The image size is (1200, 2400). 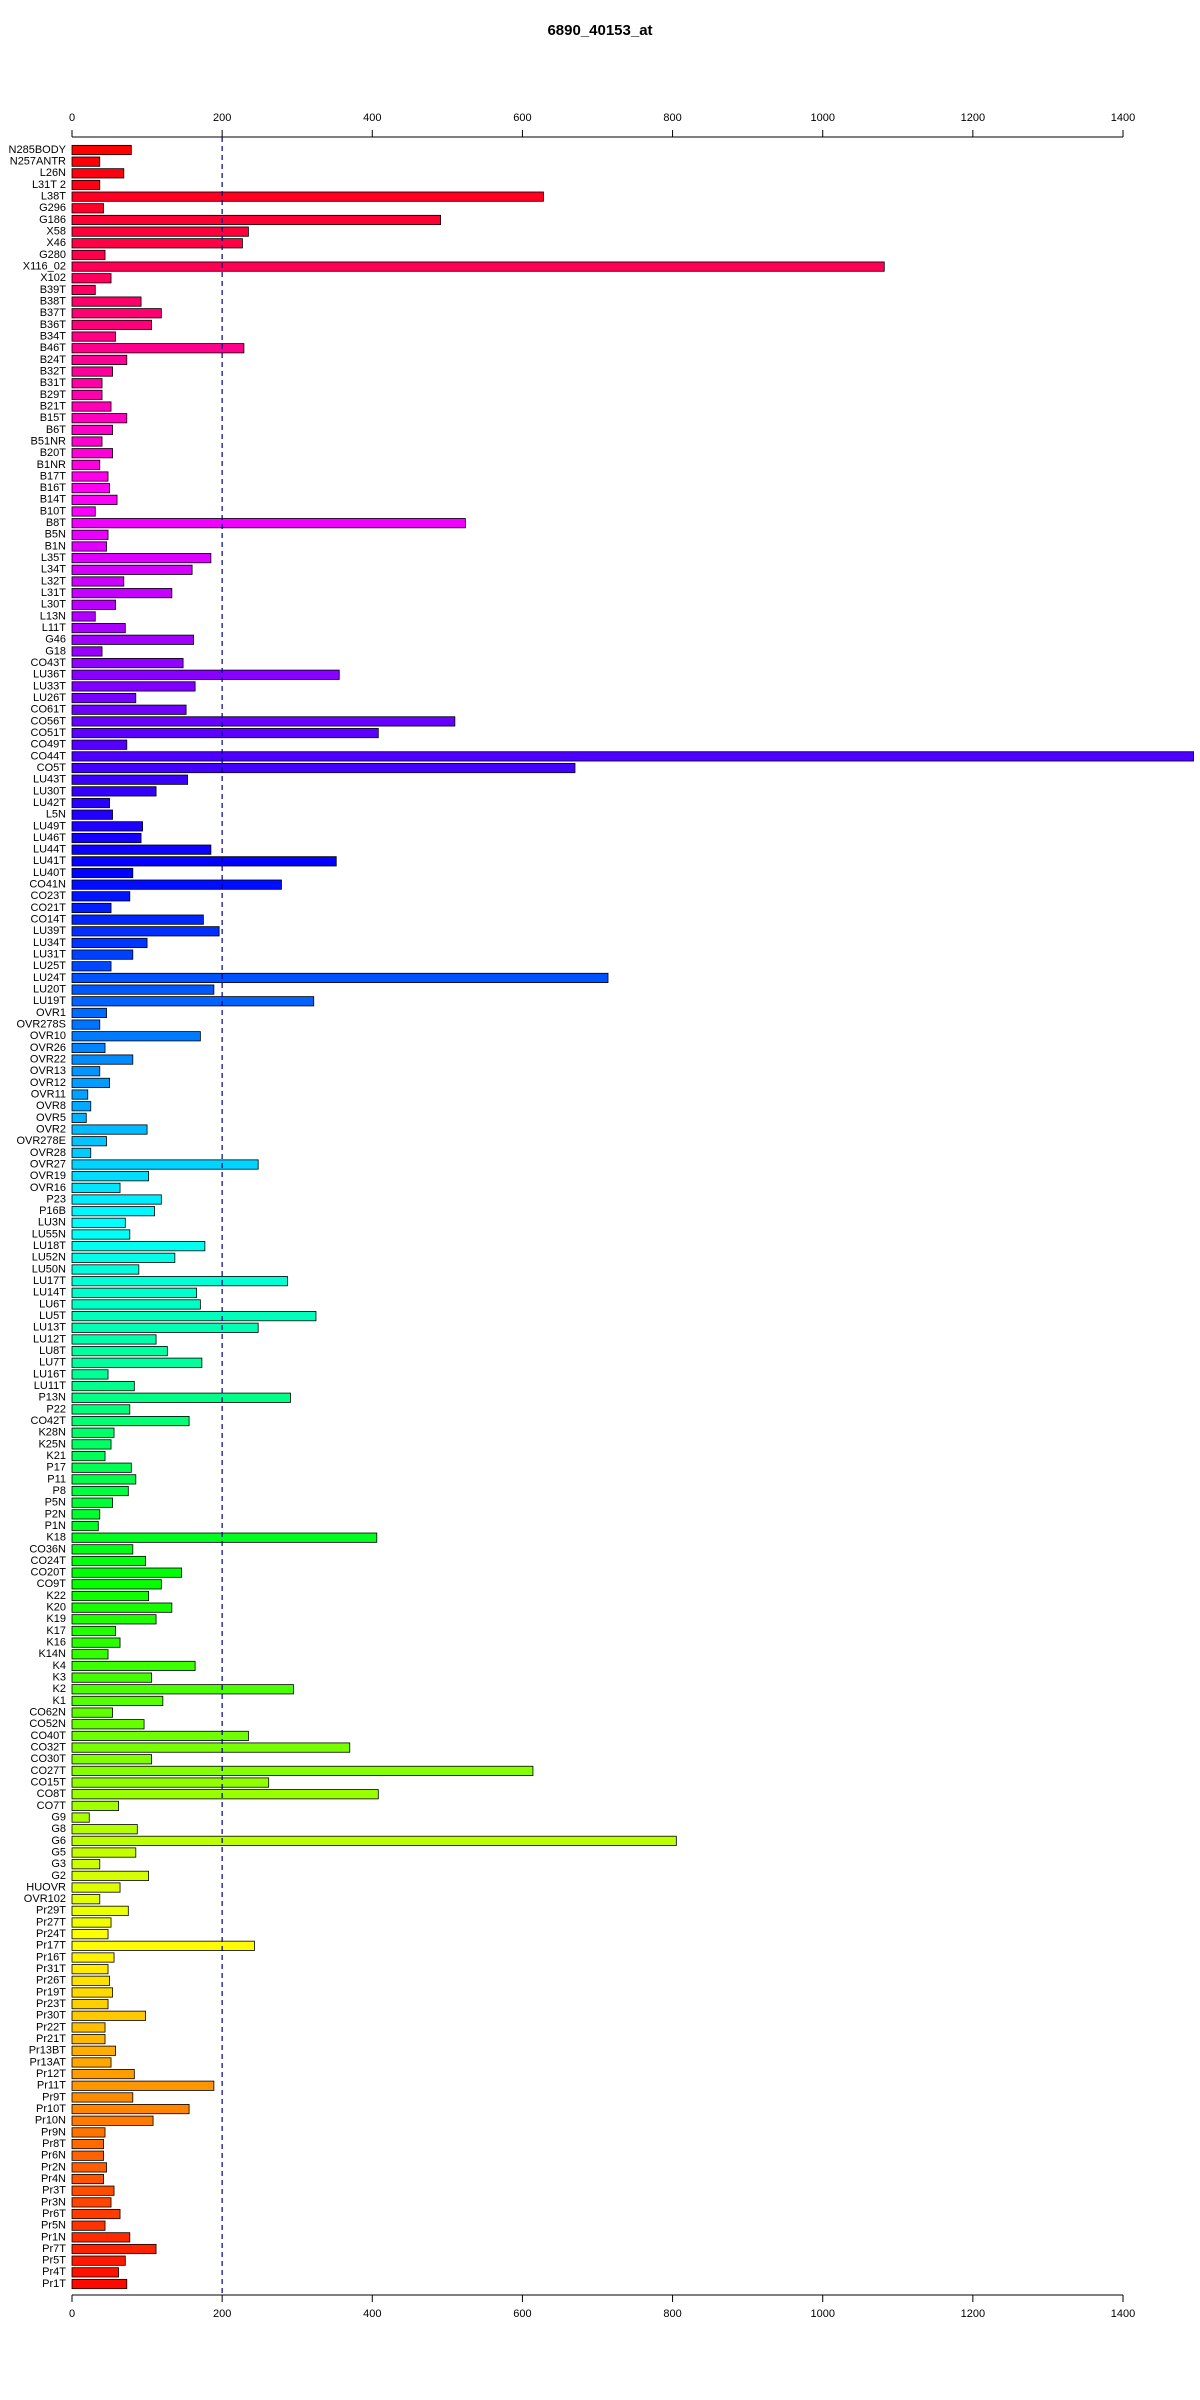 What do you see at coordinates (51, 1981) in the screenshot?
I see `y-tick-label: Pr26T` at bounding box center [51, 1981].